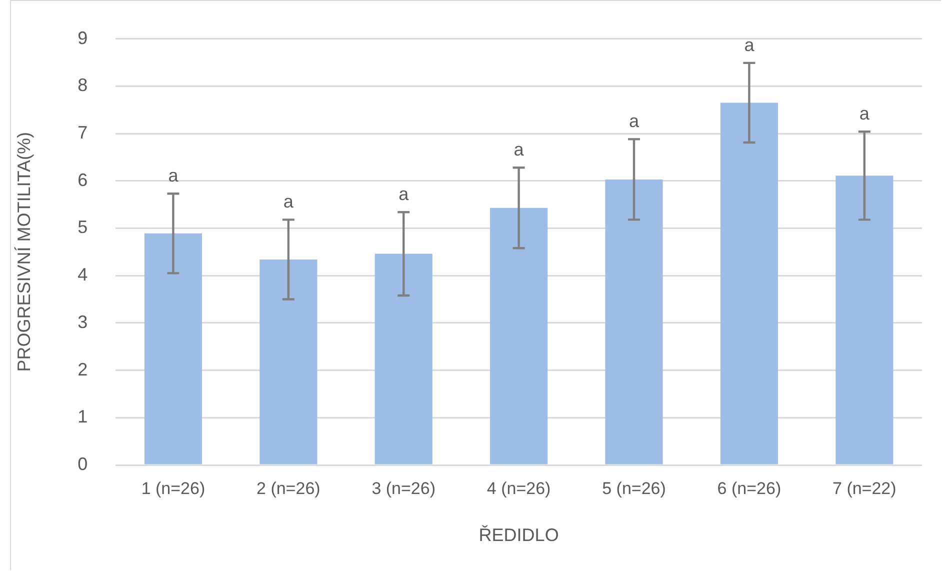 The image size is (942, 571). I want to click on y-tick-label: 6, so click(83, 180).